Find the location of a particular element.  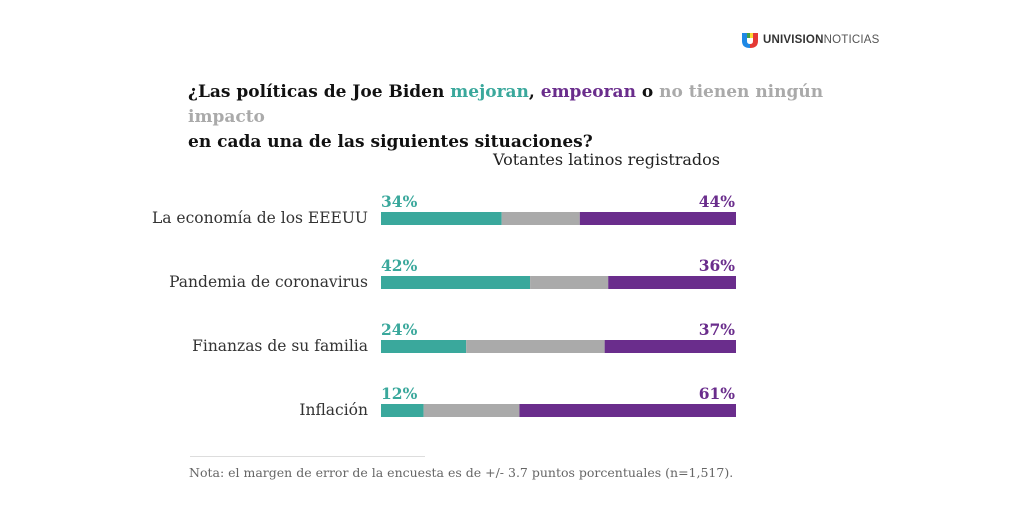

category-label: Finanzas de su familia is located at coordinates (280, 346).